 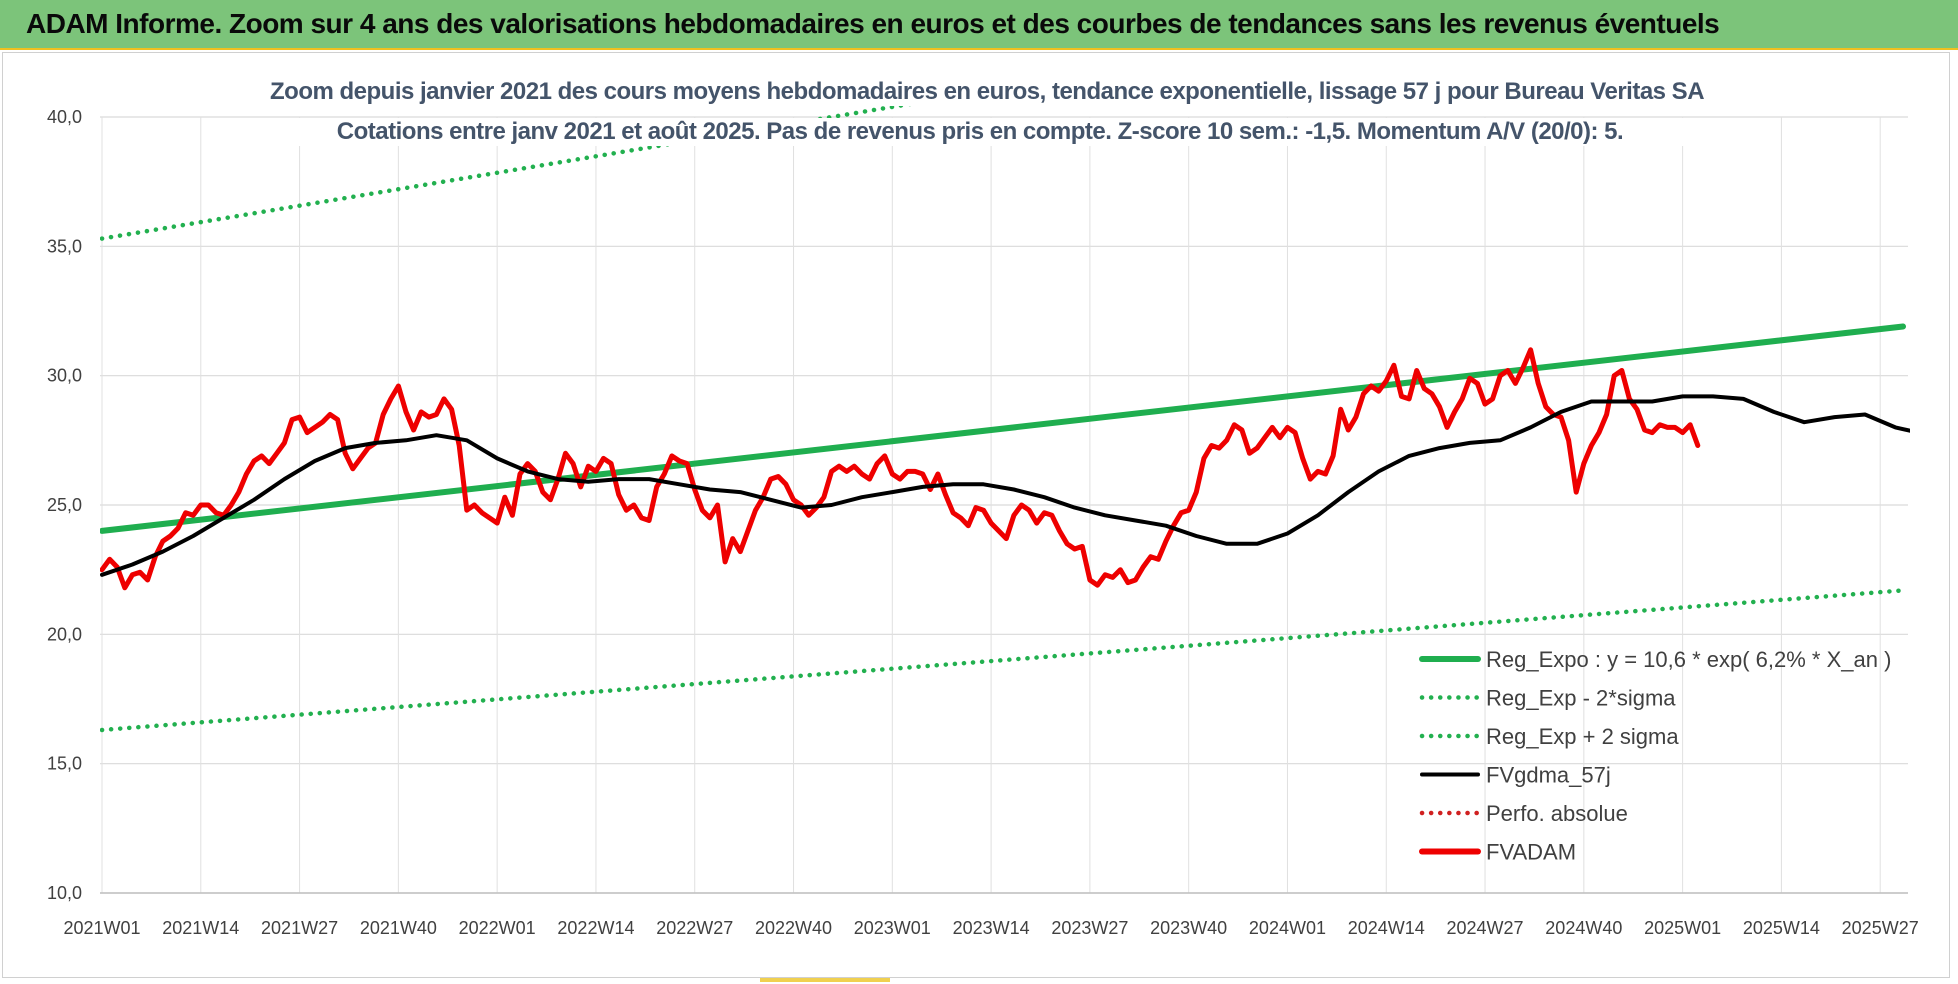 I want to click on y-tick-label: 25,0, so click(x=64, y=505).